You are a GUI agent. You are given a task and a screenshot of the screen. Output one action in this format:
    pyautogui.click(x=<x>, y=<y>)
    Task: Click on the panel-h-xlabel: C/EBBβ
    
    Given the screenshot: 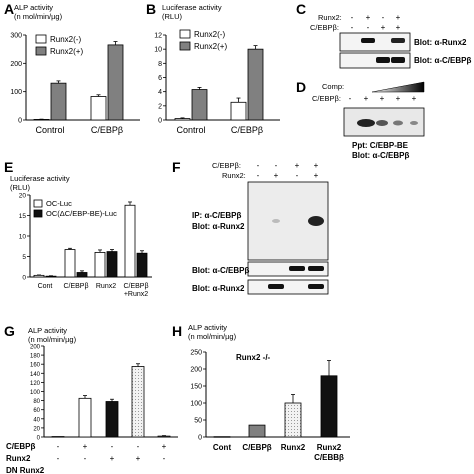 What is the action you would take?
    pyautogui.click(x=329, y=457)
    